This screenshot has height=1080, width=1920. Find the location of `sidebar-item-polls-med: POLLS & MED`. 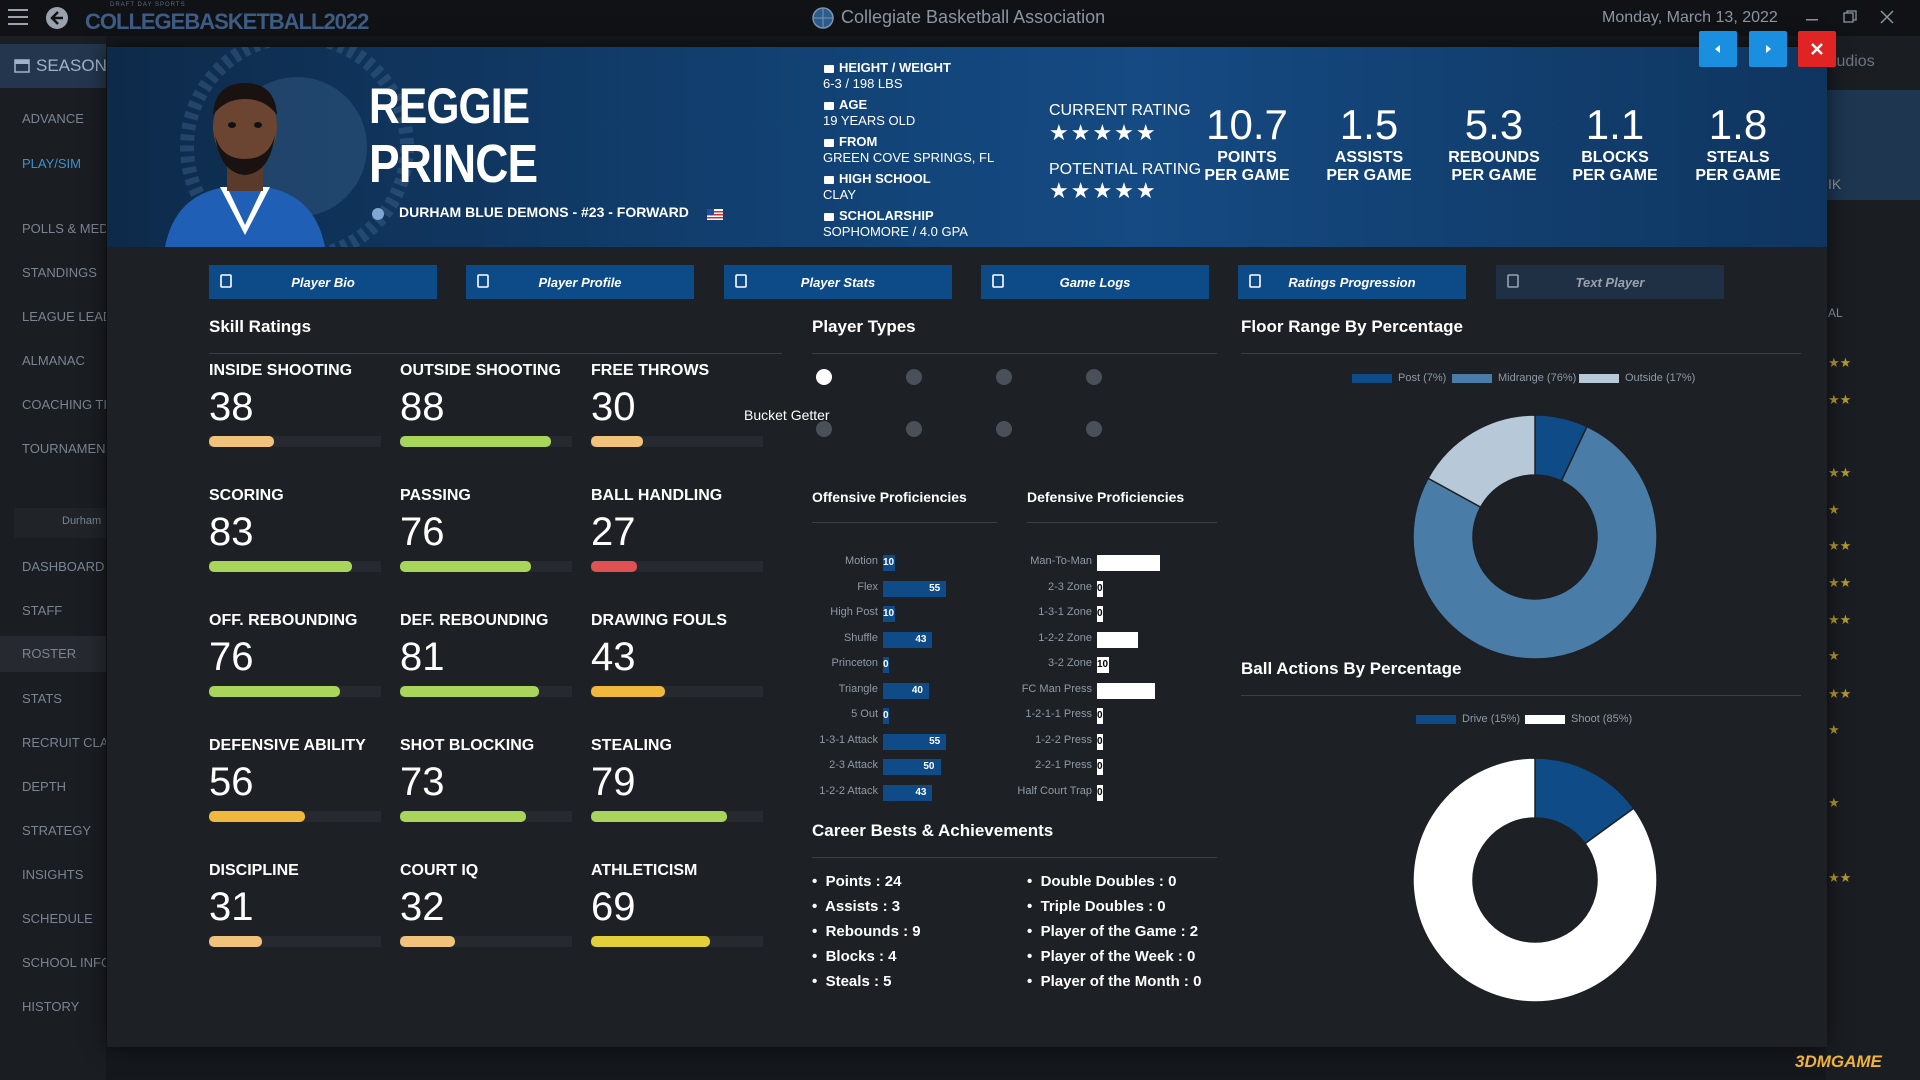

sidebar-item-polls-med: POLLS & MED is located at coordinates (64, 228).